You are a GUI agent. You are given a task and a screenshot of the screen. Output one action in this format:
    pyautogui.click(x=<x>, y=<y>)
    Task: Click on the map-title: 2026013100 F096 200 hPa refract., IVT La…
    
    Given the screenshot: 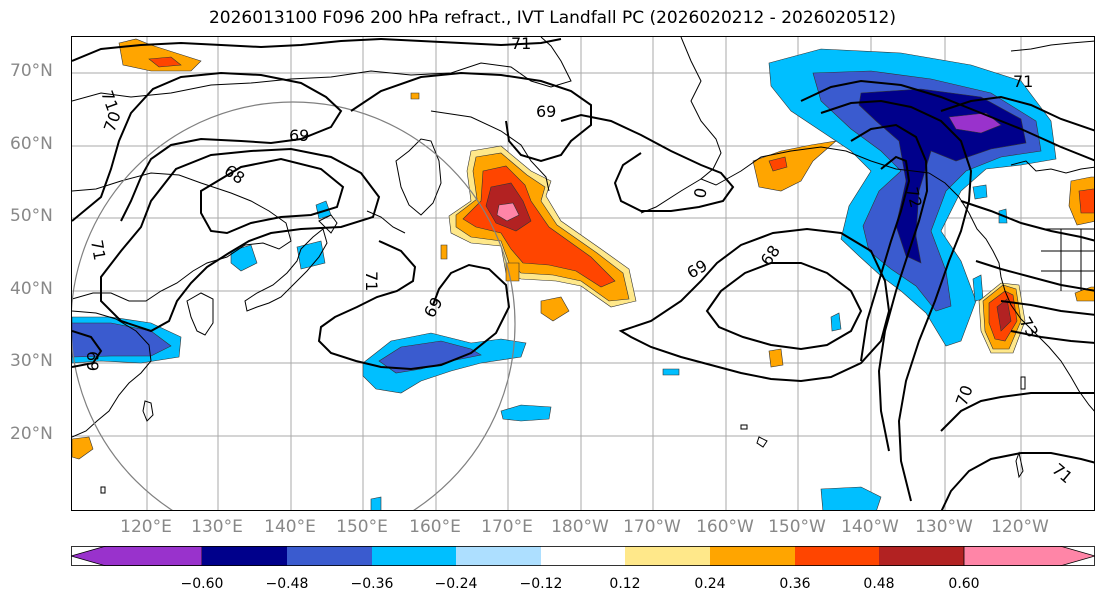 What is the action you would take?
    pyautogui.click(x=552, y=18)
    